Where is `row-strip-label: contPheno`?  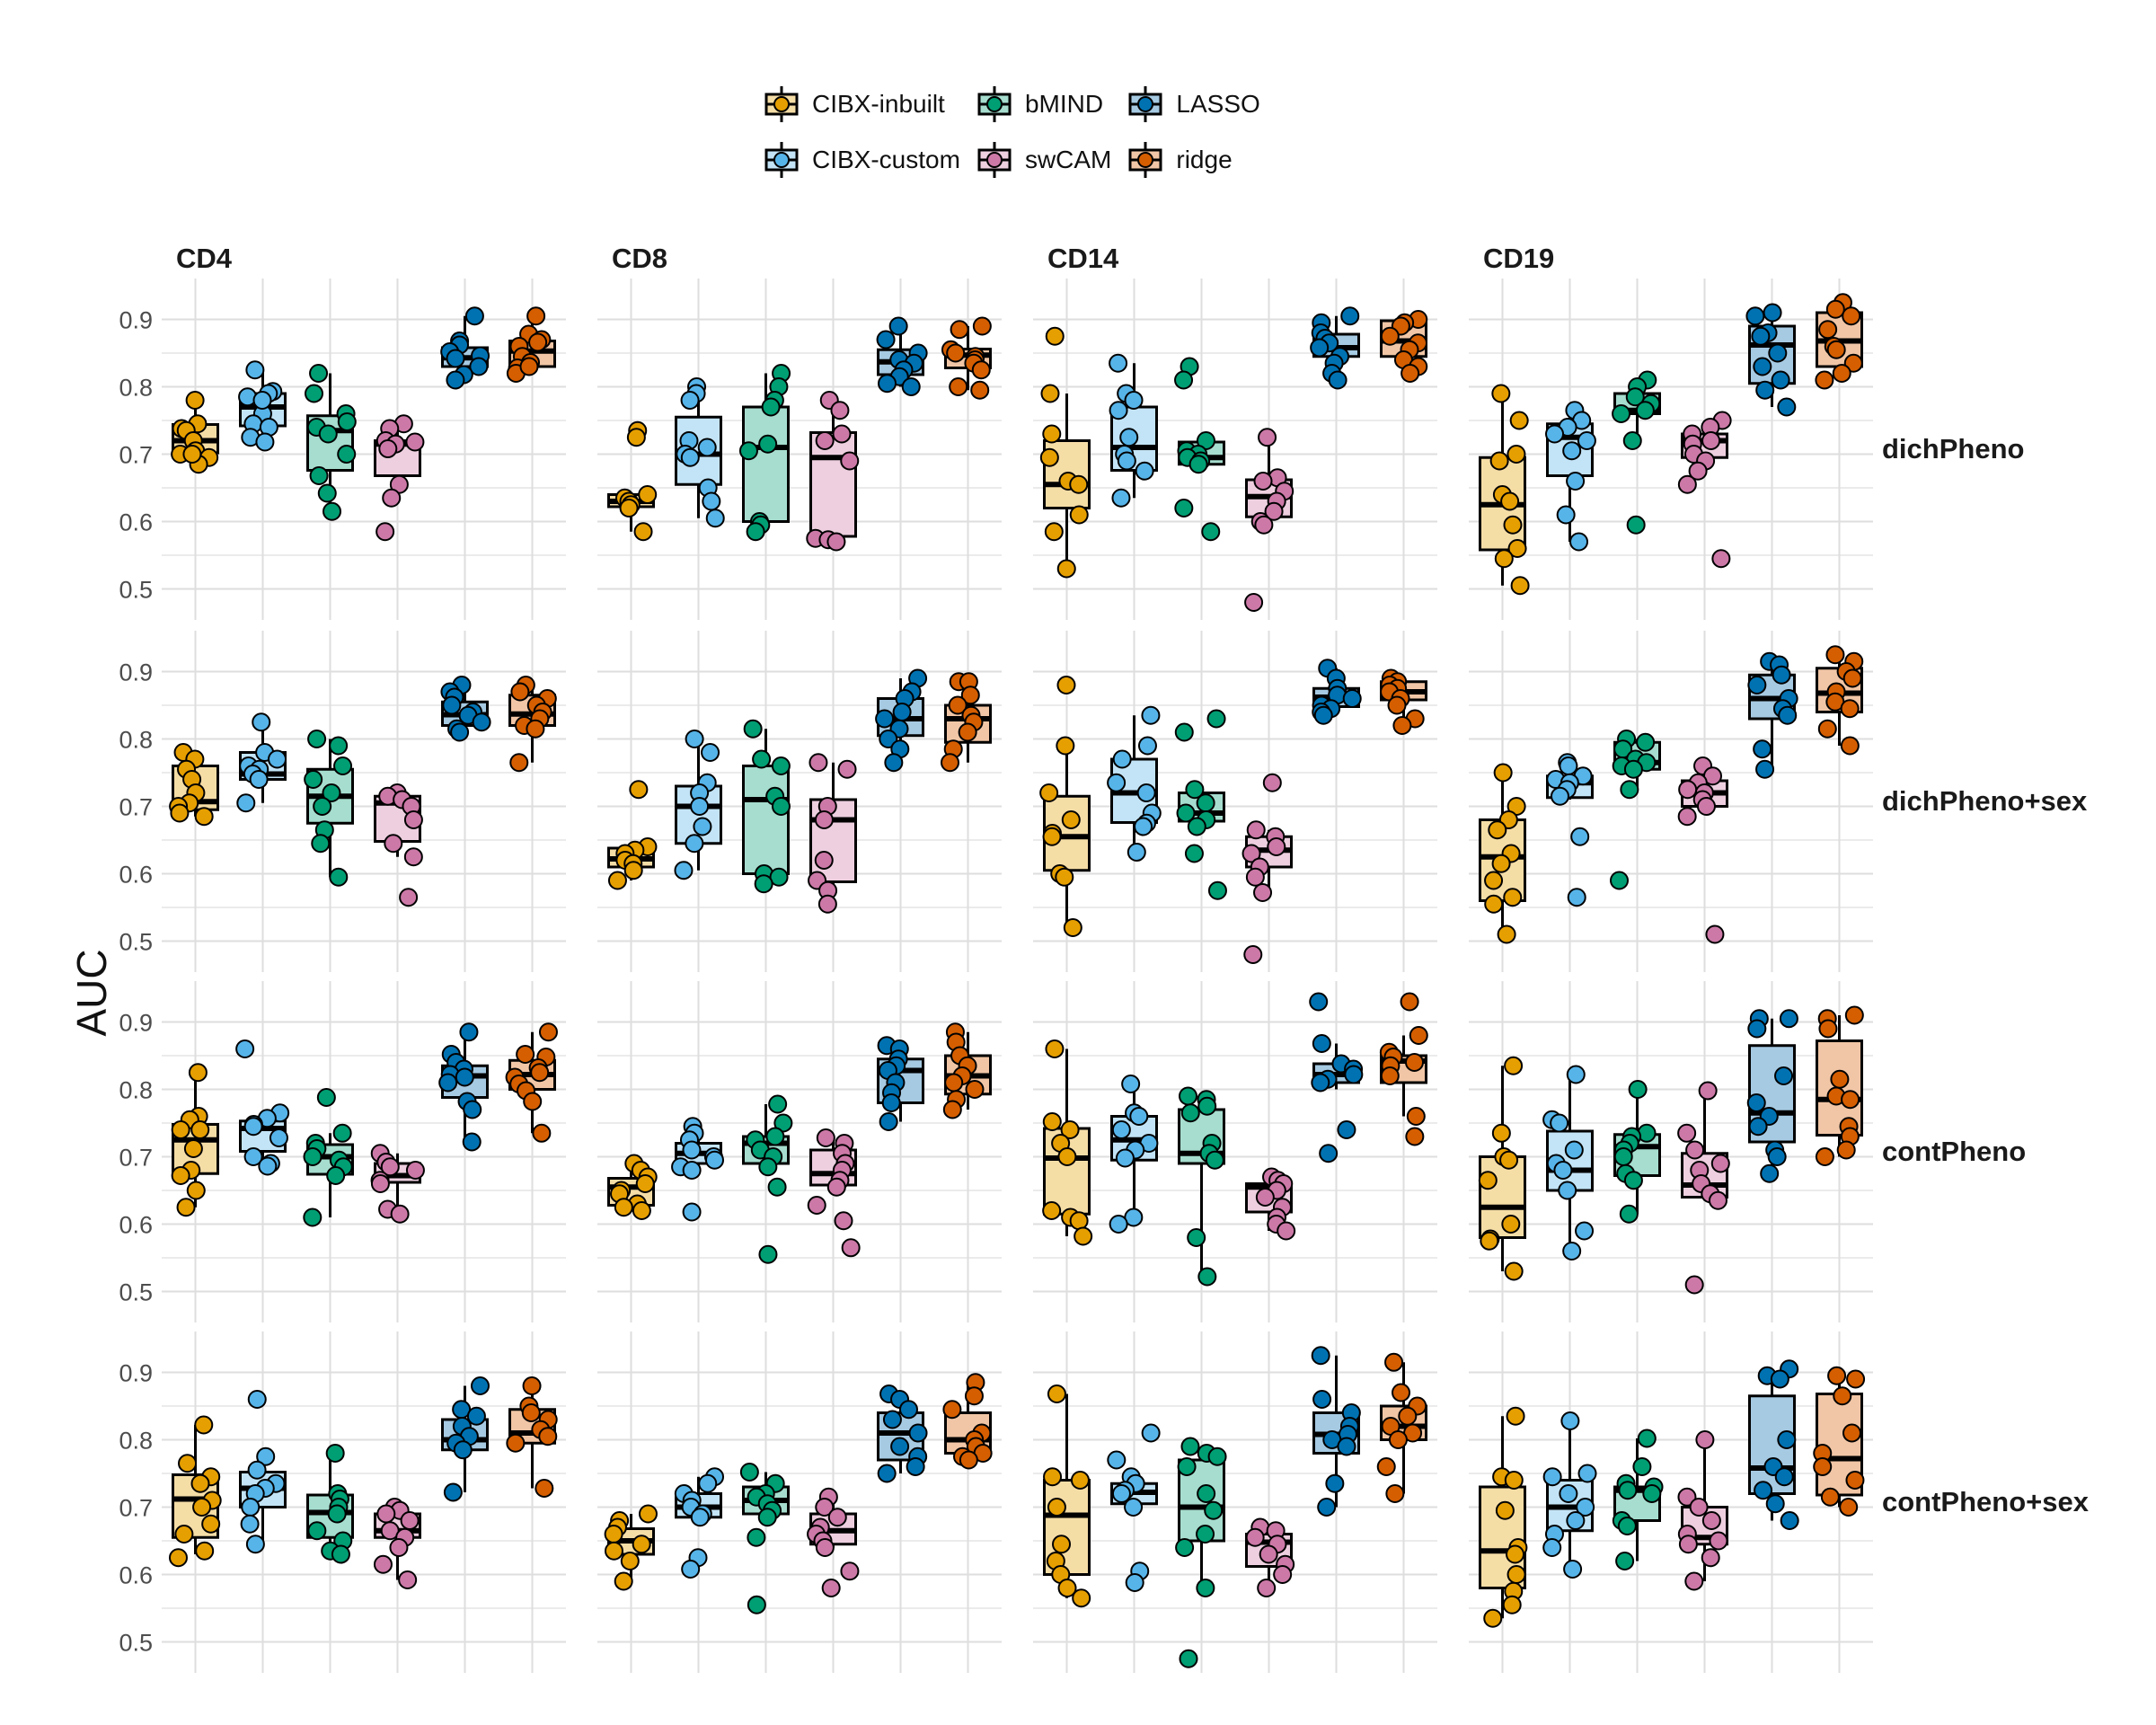
row-strip-label: contPheno is located at coordinates (1954, 1151).